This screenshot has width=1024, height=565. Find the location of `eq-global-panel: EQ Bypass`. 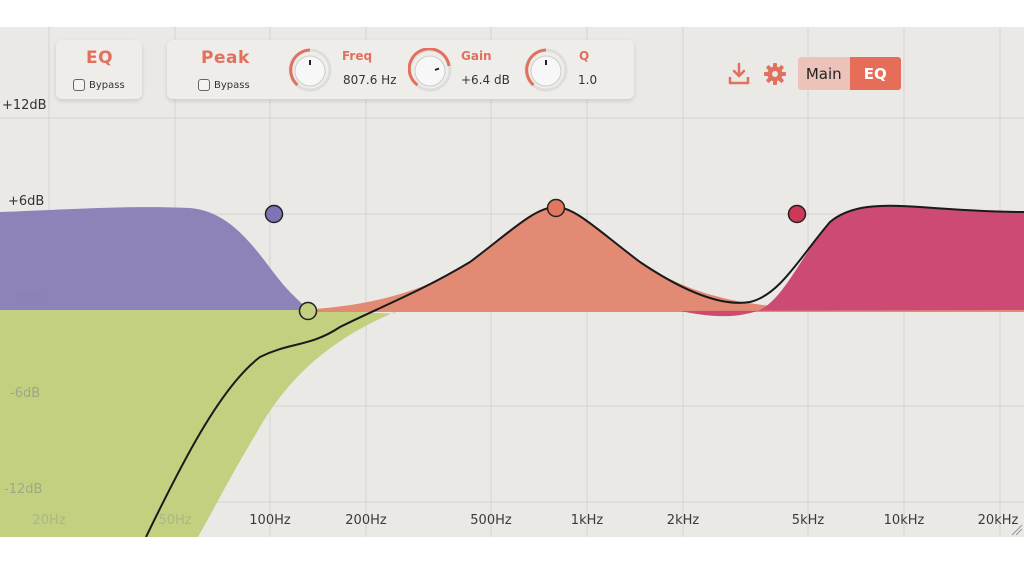

eq-global-panel: EQ Bypass is located at coordinates (99, 69).